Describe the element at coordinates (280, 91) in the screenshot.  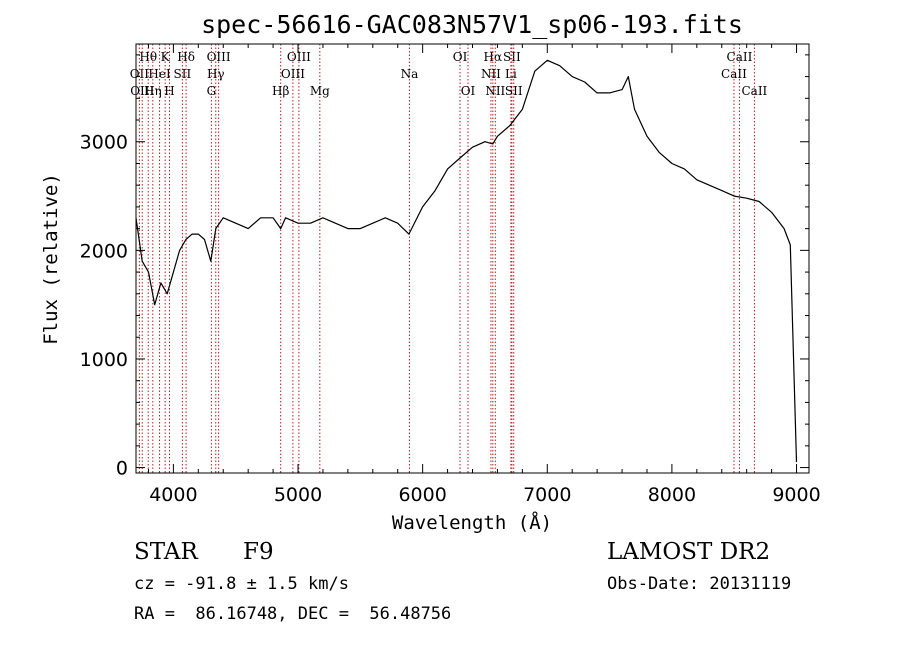
I see `line-marker-label: Hβ` at that location.